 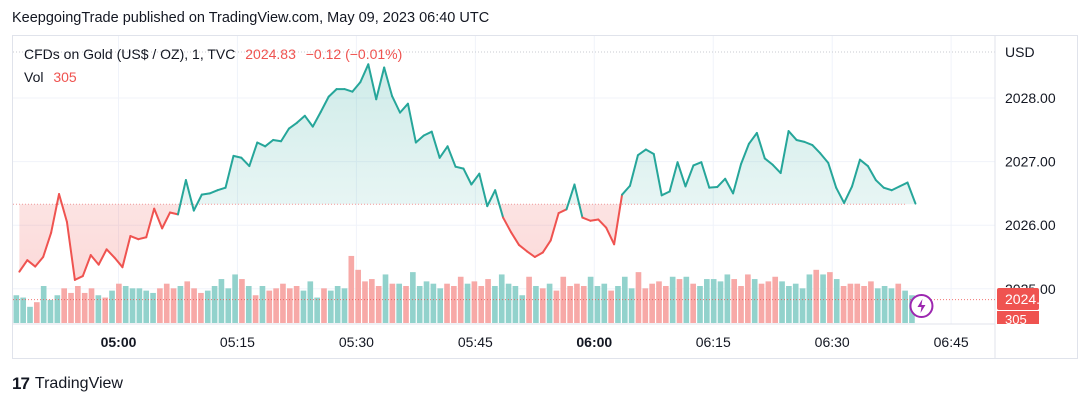 What do you see at coordinates (1030, 225) in the screenshot?
I see `y-tick-label: 2026.00` at bounding box center [1030, 225].